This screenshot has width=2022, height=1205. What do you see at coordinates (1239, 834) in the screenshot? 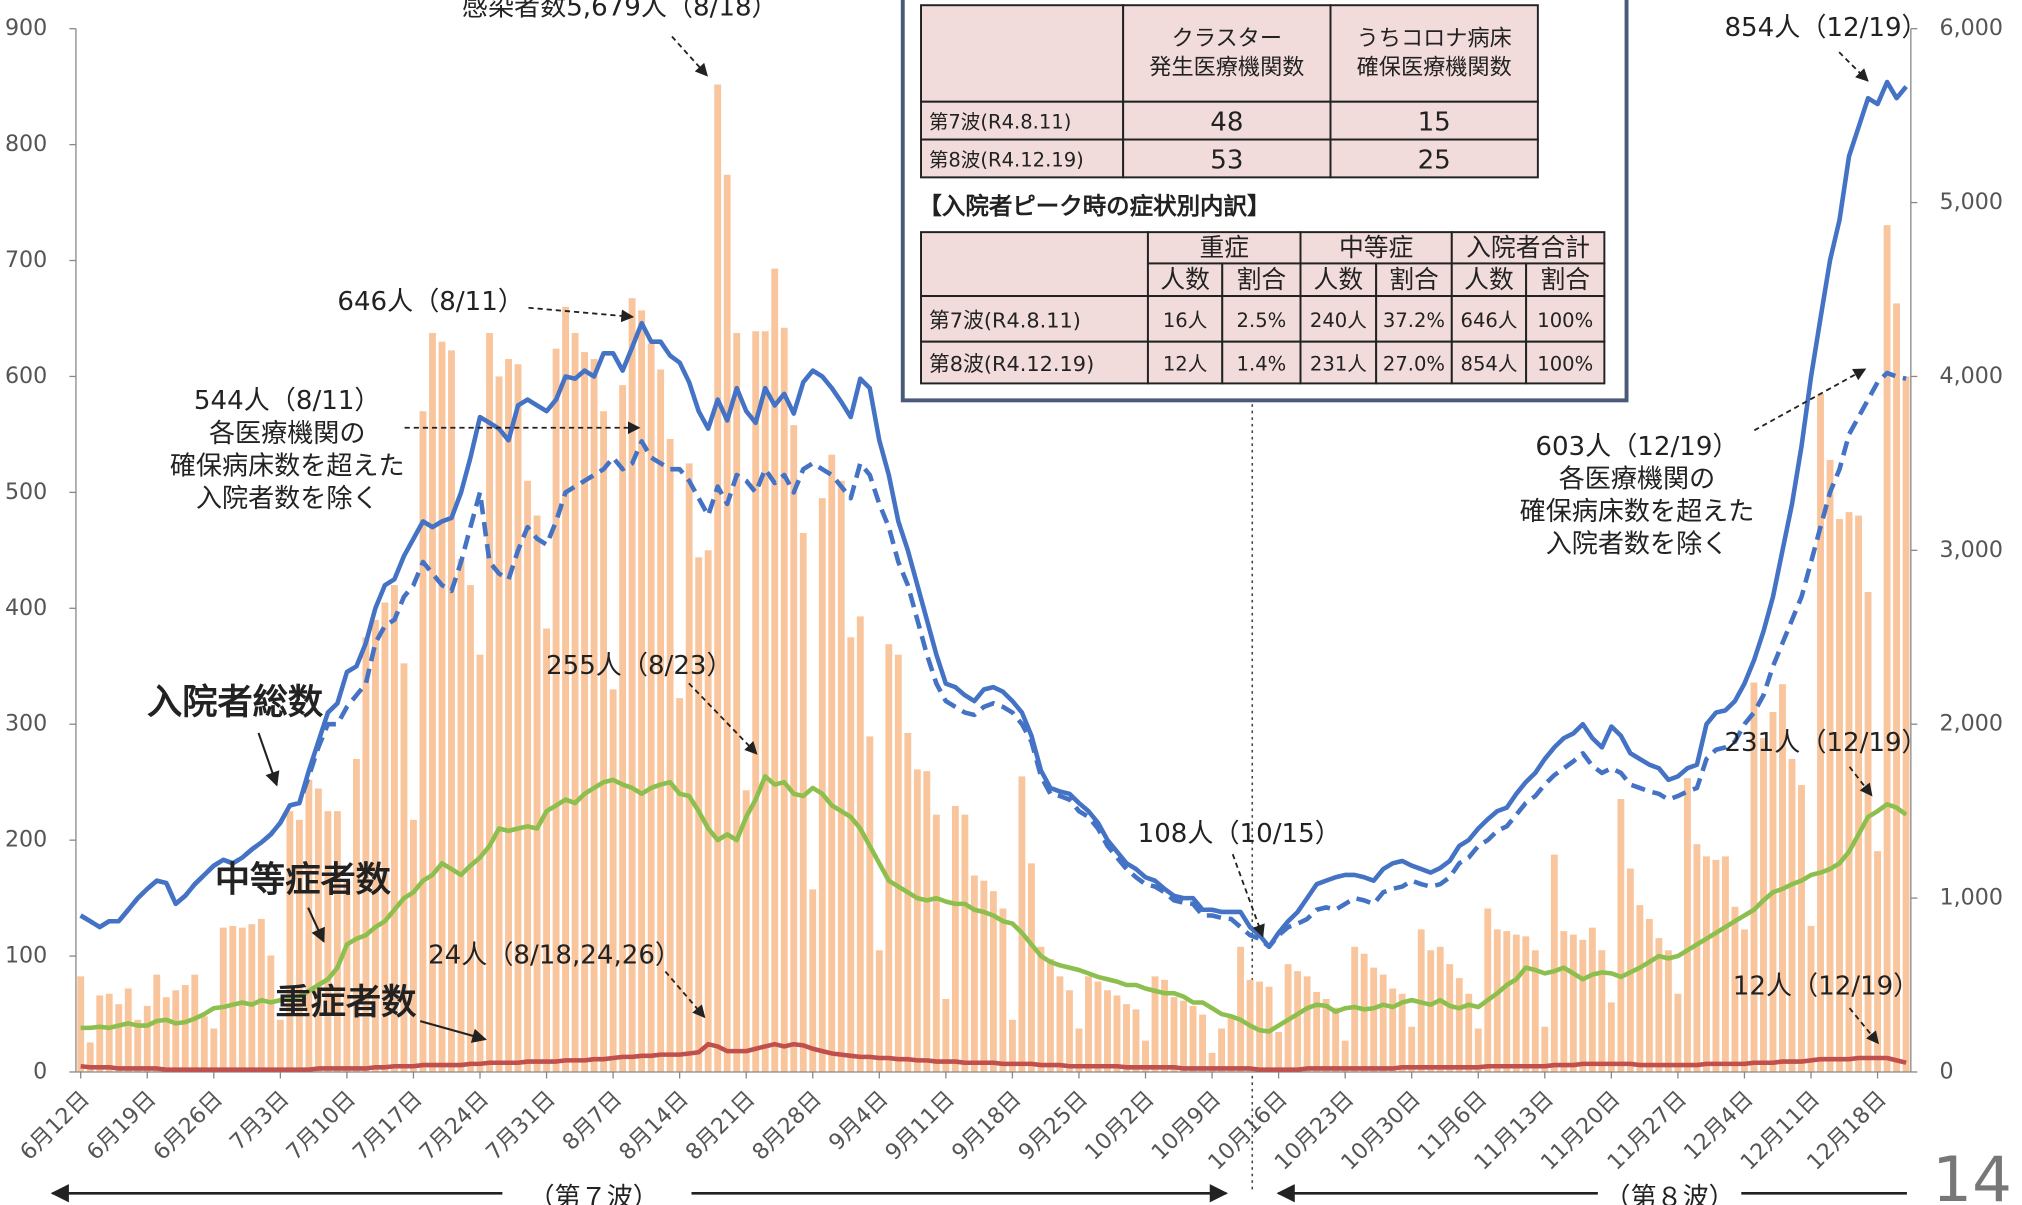
I see `annotation: 108人（10/15）` at bounding box center [1239, 834].